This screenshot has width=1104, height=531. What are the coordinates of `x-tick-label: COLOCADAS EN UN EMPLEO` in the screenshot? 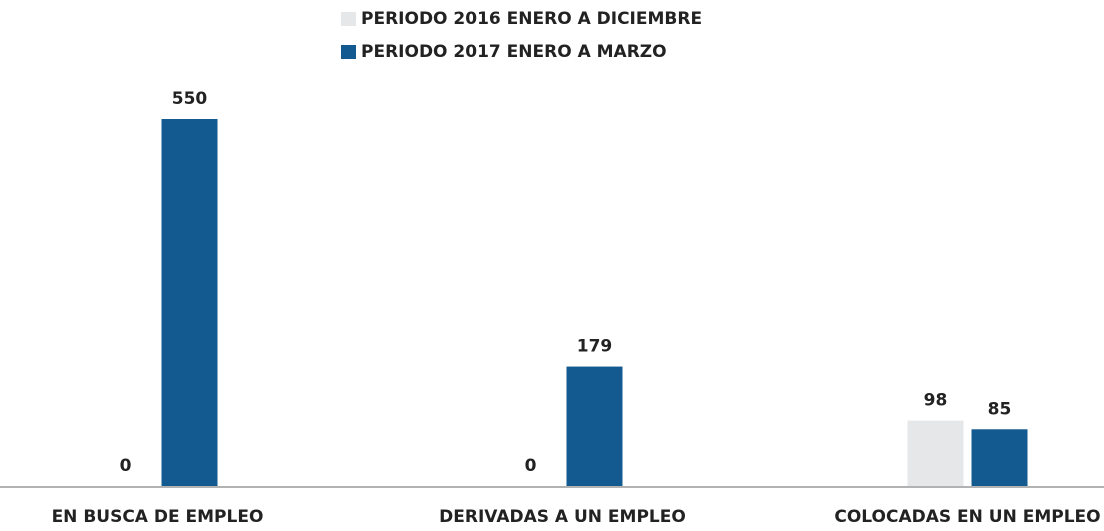 It's located at (967, 517).